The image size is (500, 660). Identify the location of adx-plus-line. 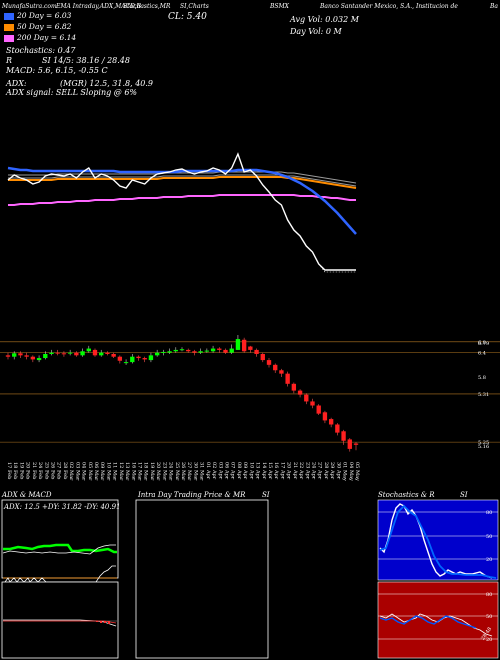
(60, 548).